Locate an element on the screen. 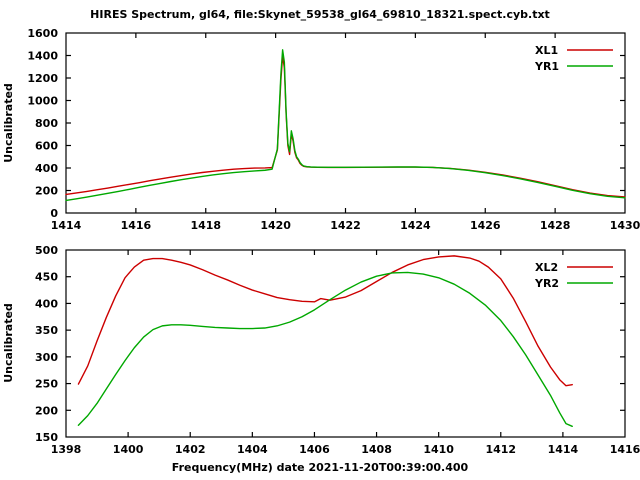  y-tick-label: 500 is located at coordinates (46, 250).